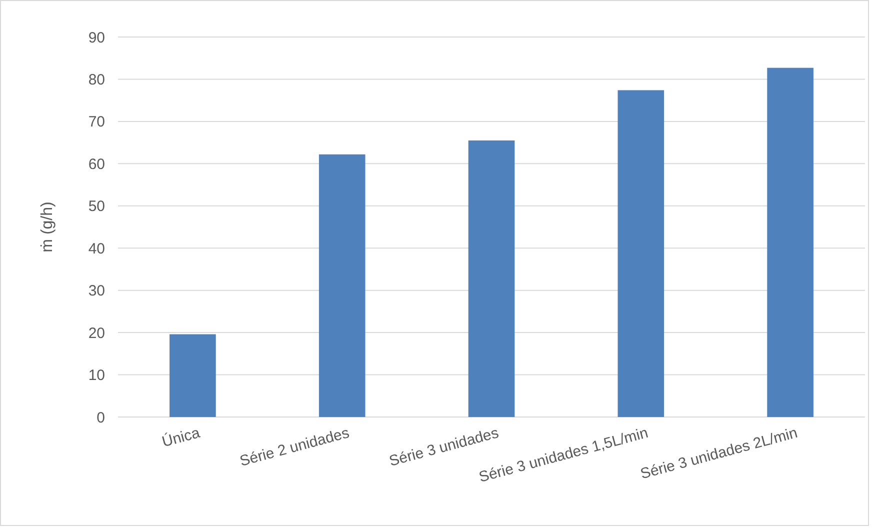 The width and height of the screenshot is (877, 529). I want to click on y-tick-label: 70, so click(96, 122).